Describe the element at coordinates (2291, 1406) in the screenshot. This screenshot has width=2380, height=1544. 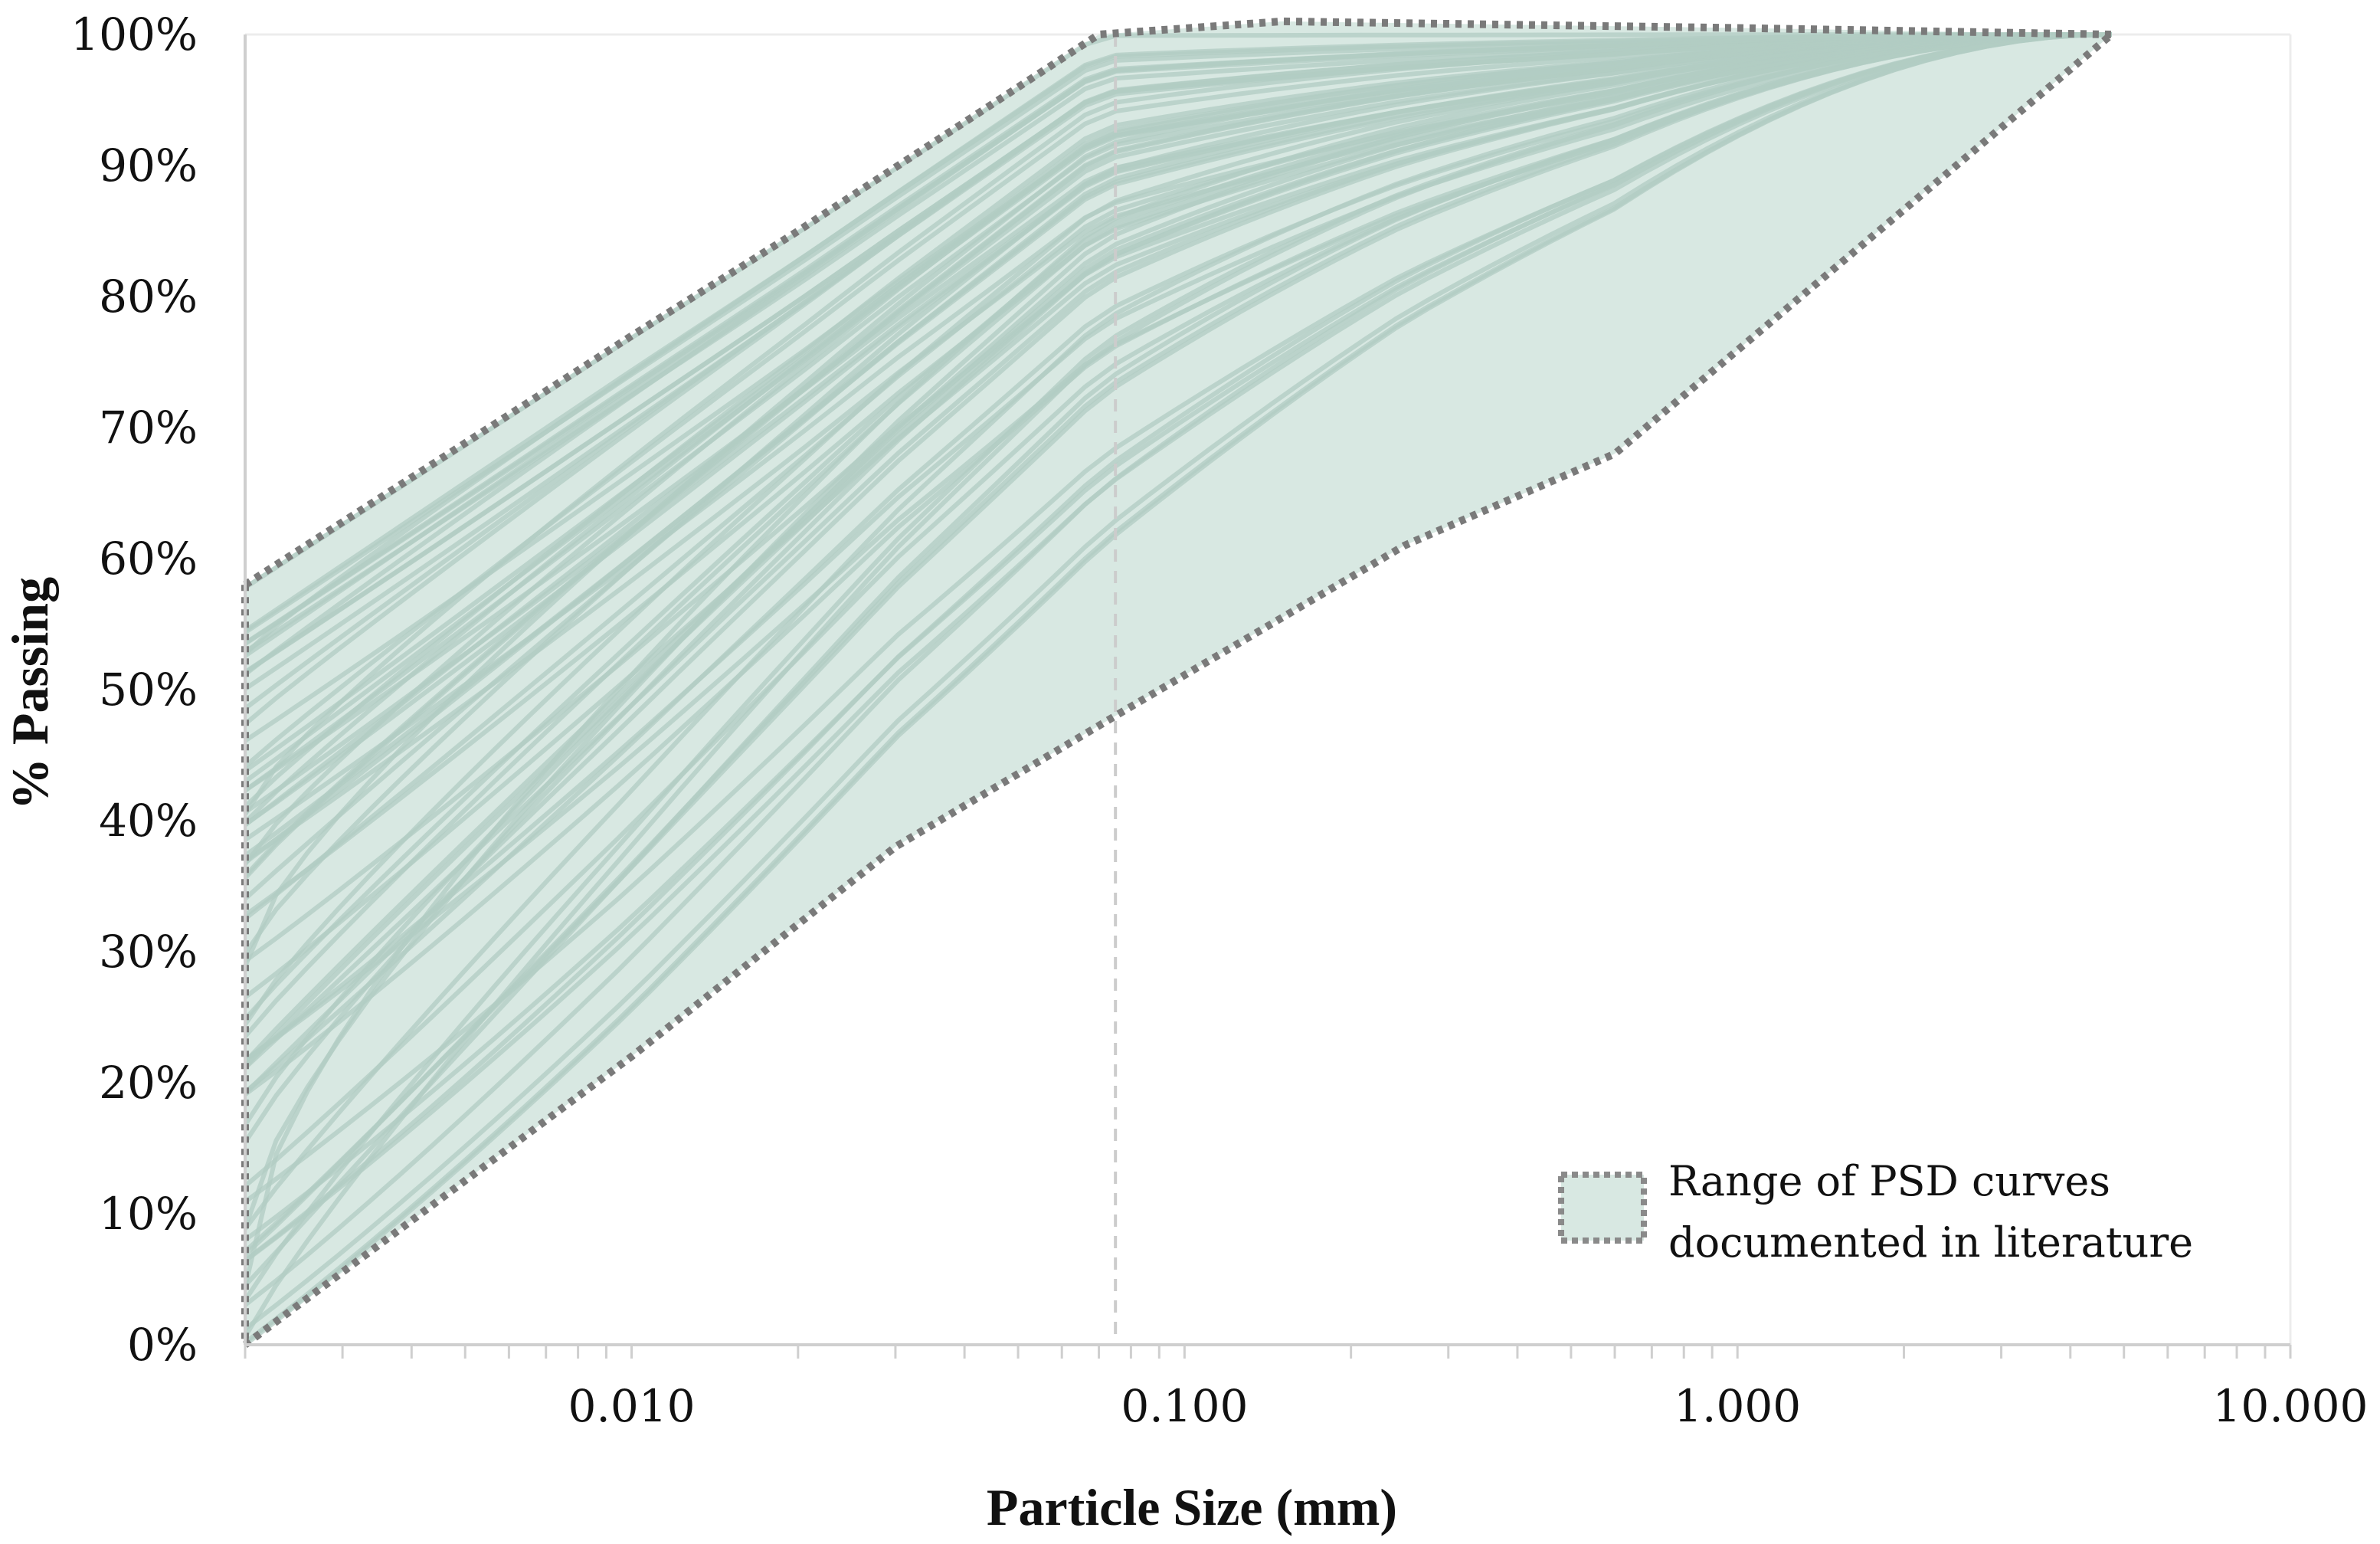
I see `x-tick-label: 10.000` at that location.